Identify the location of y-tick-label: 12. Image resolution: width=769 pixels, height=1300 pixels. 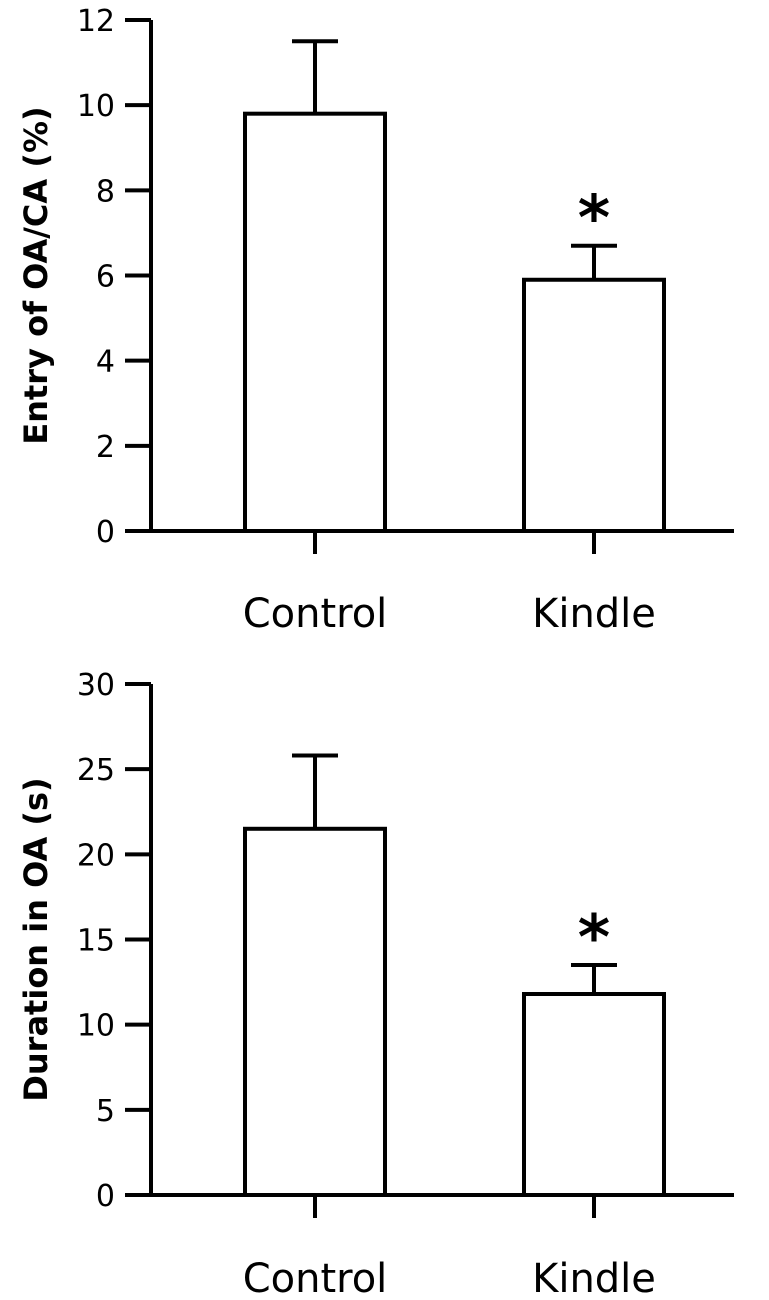
(96, 21).